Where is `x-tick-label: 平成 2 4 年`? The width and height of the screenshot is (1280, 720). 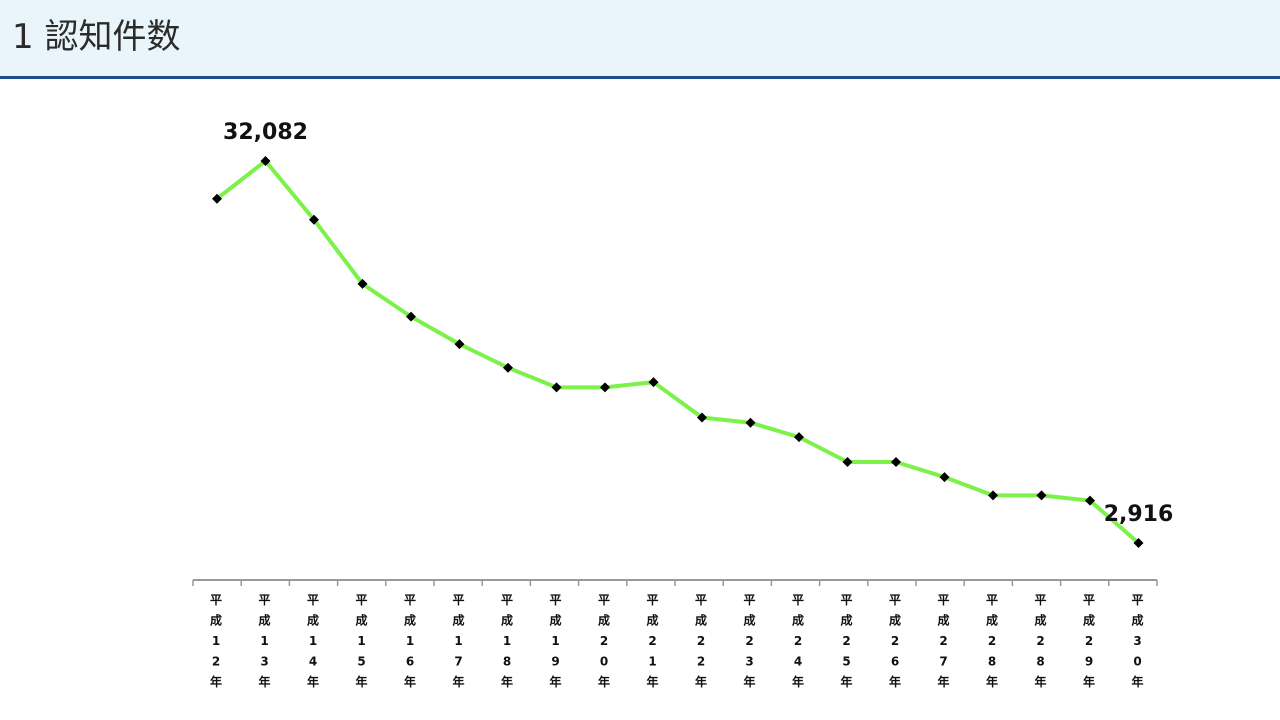
x-tick-label: 平成 2 4 年 is located at coordinates (798, 641).